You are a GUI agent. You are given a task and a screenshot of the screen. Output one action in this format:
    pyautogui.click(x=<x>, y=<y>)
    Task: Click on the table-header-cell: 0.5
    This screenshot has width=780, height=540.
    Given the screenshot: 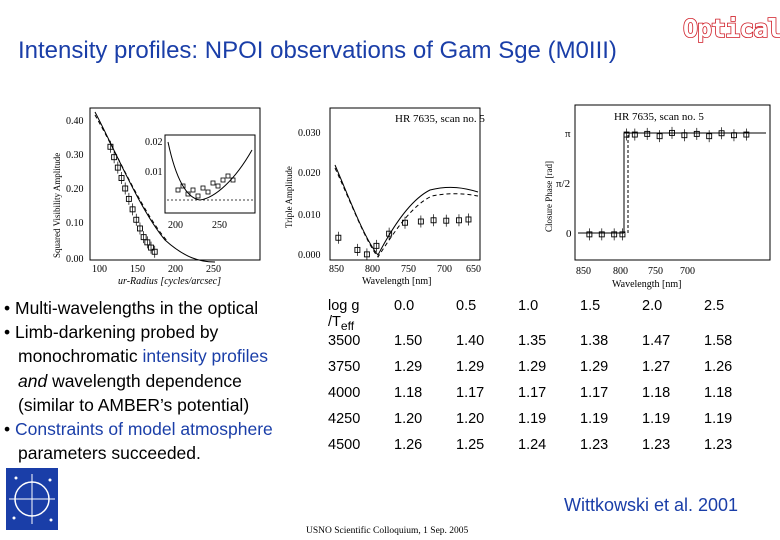 What is the action you would take?
    pyautogui.click(x=466, y=306)
    